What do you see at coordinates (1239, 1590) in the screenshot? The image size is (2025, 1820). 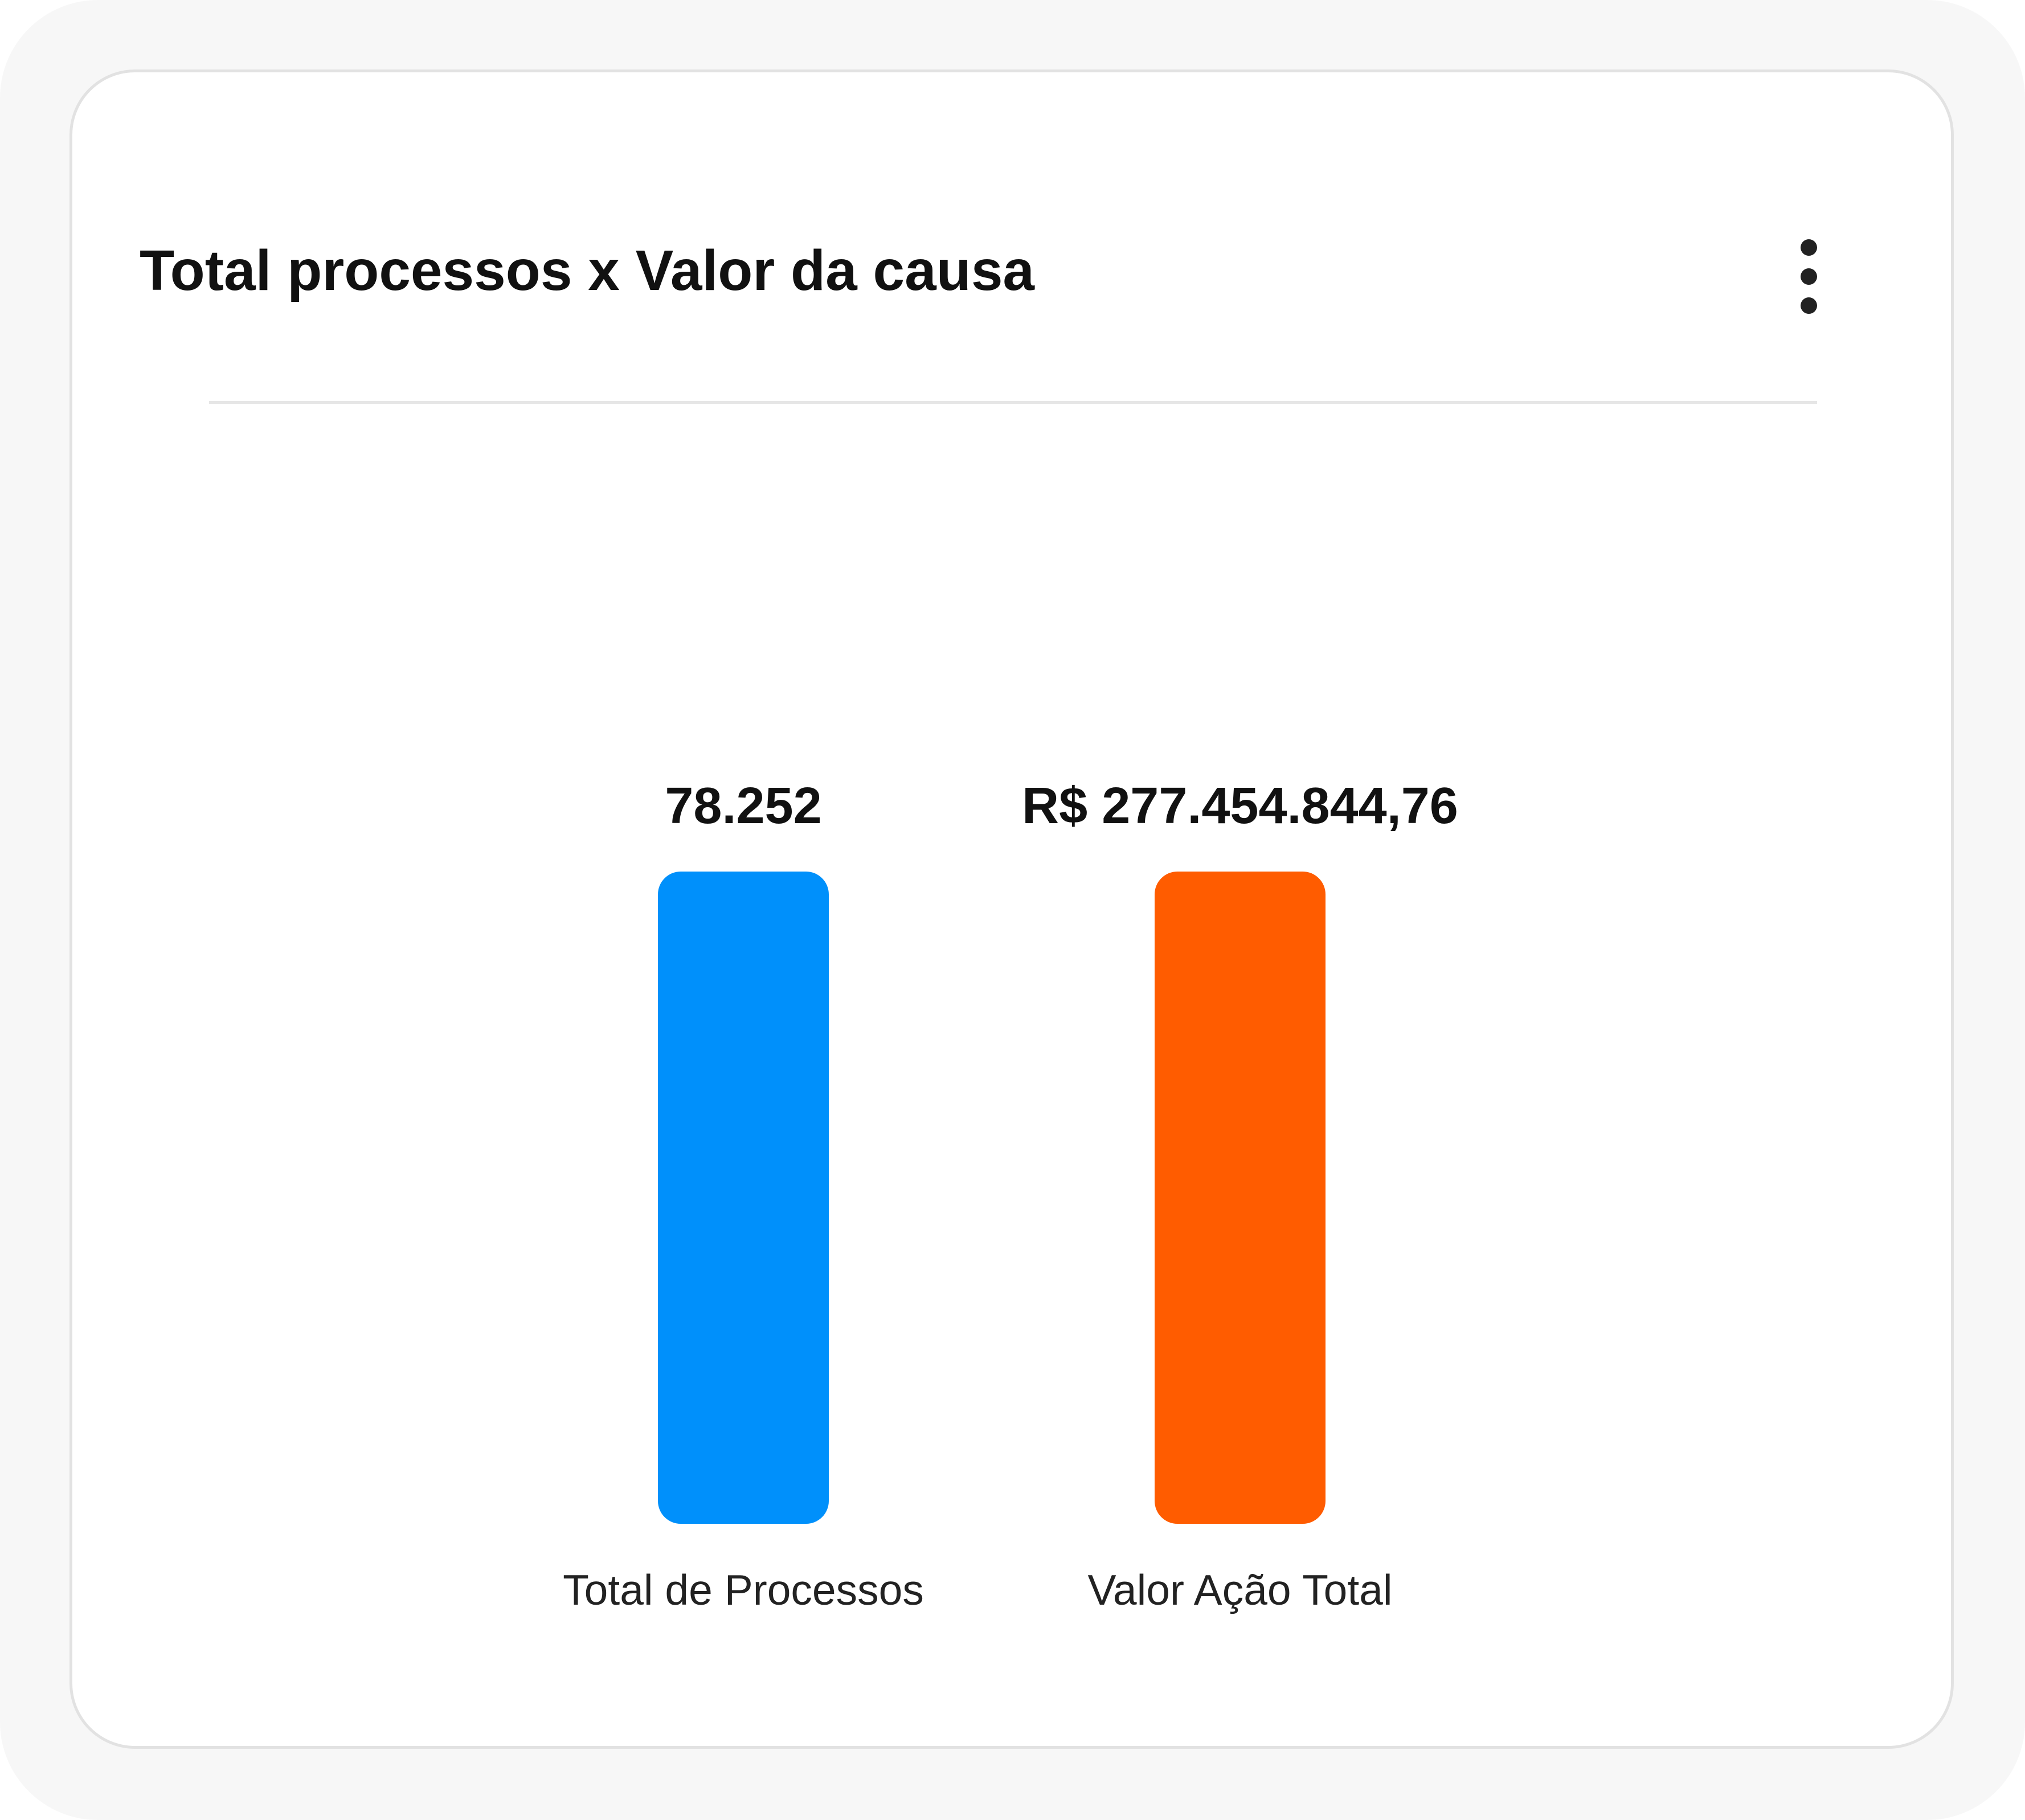 I see `category-label: Valor Ação Total` at bounding box center [1239, 1590].